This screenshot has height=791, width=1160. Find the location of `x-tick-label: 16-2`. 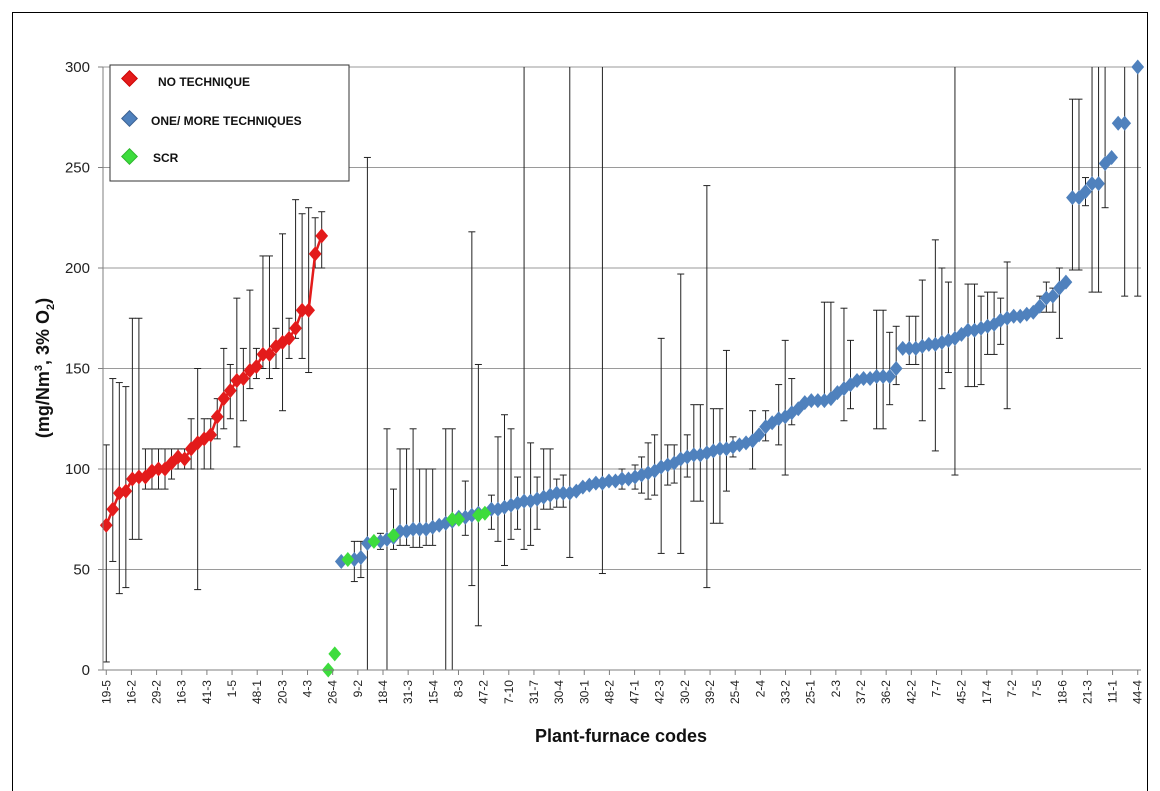

x-tick-label: 16-2 is located at coordinates (131, 692).